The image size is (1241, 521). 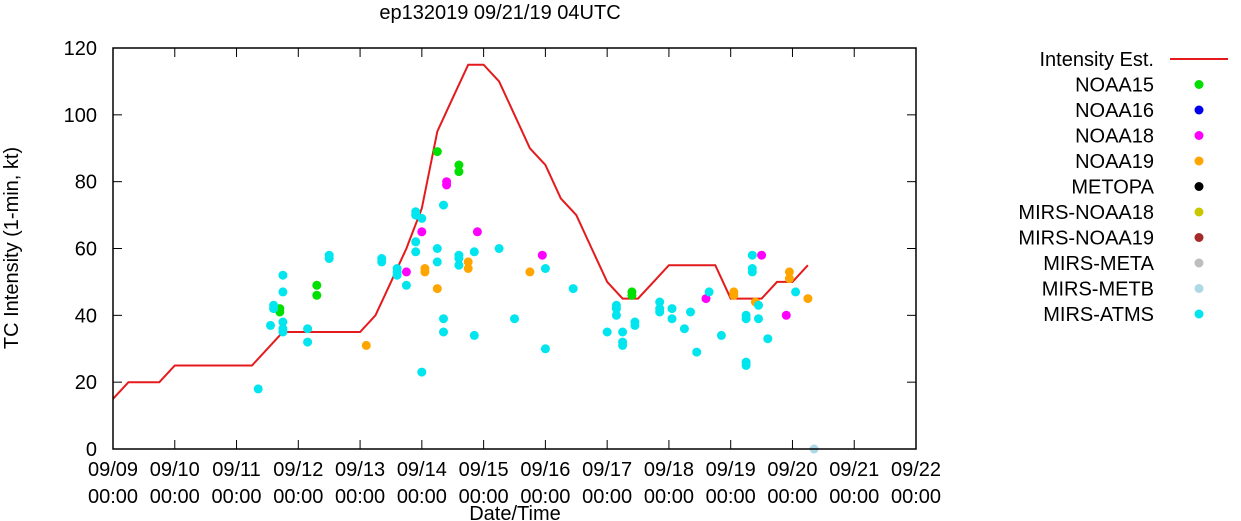 What do you see at coordinates (236, 470) in the screenshot?
I see `x-tick-date-label: 09/11` at bounding box center [236, 470].